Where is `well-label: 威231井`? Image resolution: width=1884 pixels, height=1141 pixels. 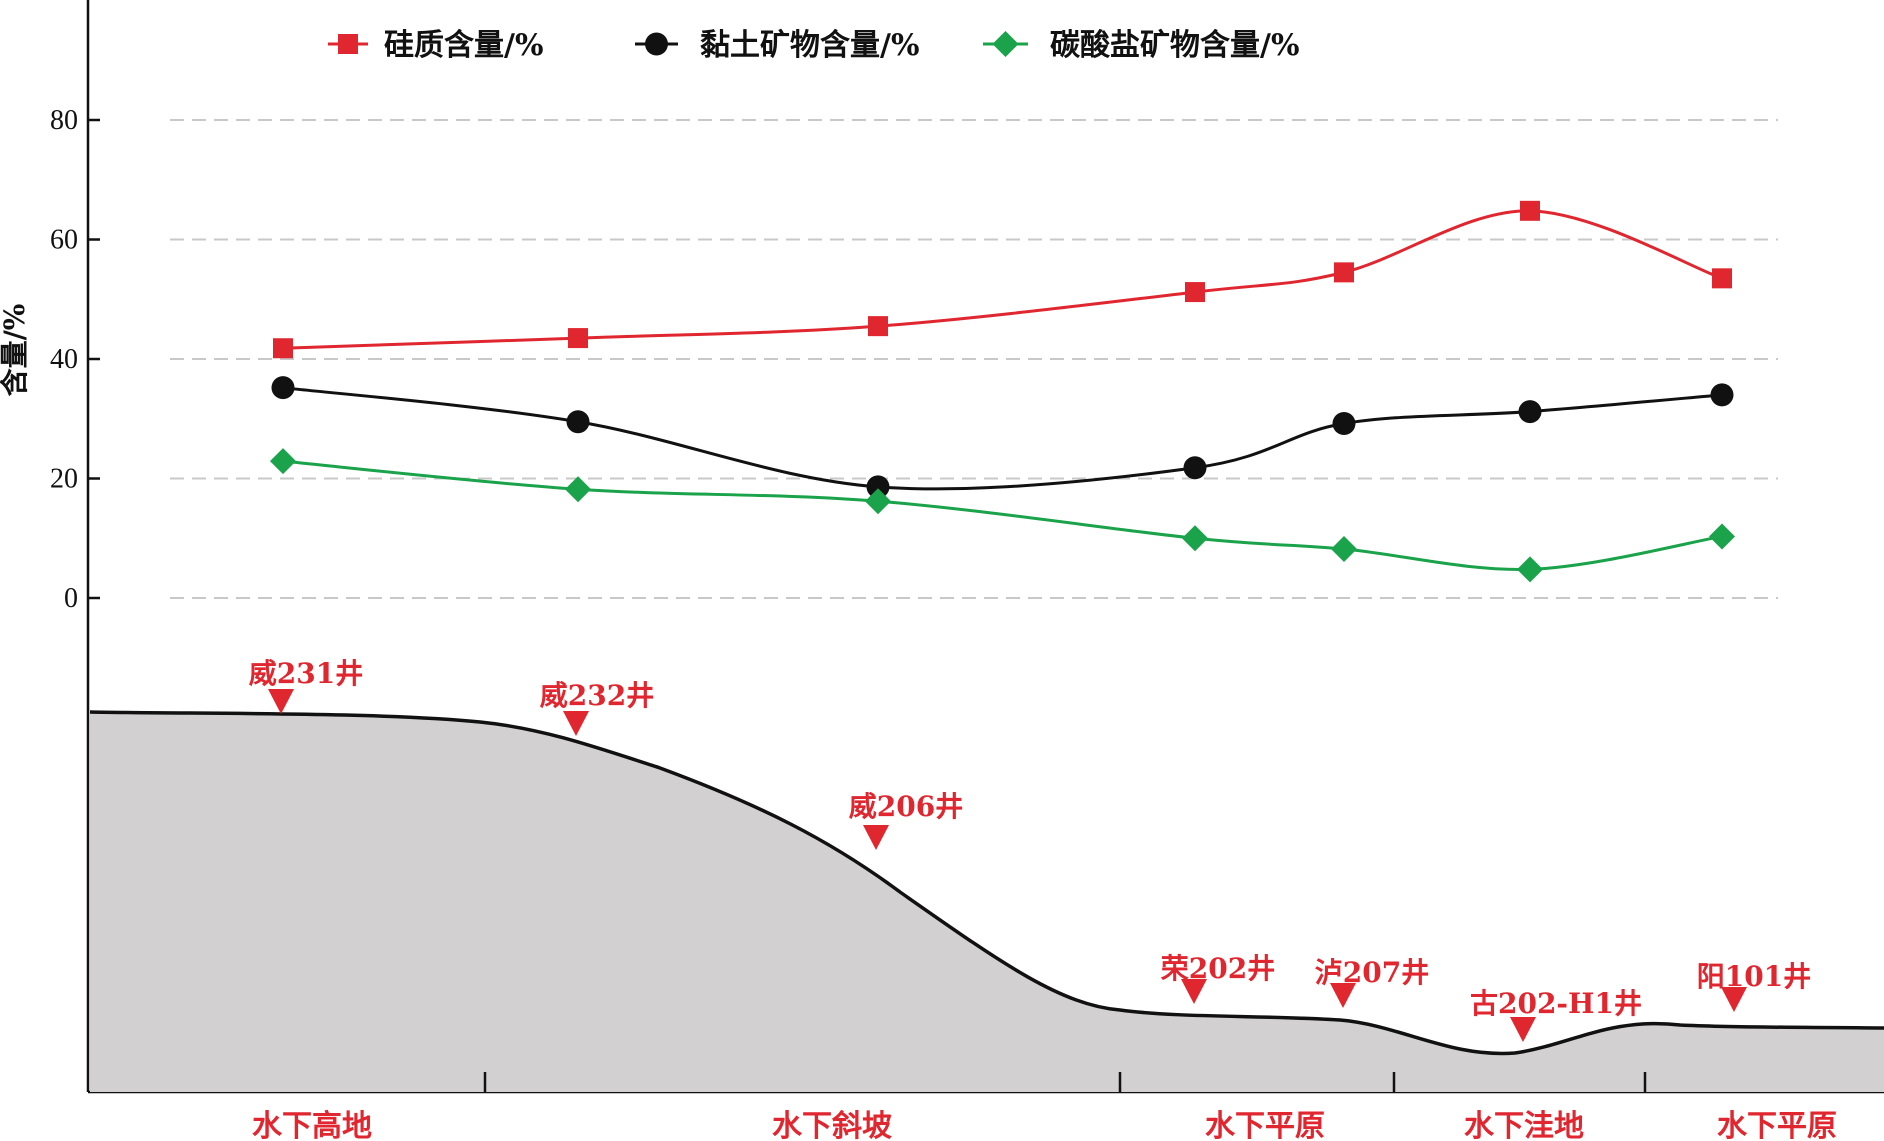
well-label: 威231井 is located at coordinates (306, 673).